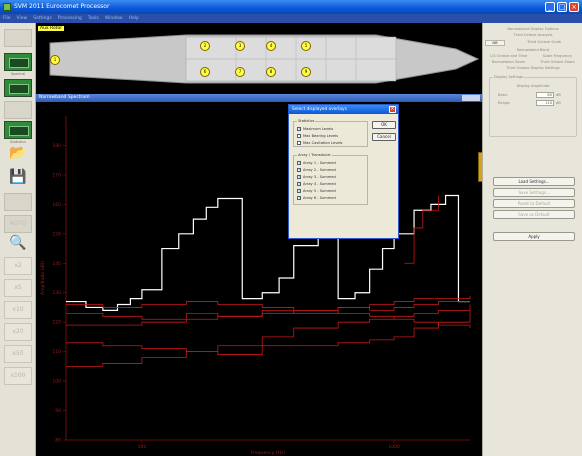 The width and height of the screenshot is (582, 456). Describe the element at coordinates (56, 205) in the screenshot. I see `y-tick-label: 160` at that location.